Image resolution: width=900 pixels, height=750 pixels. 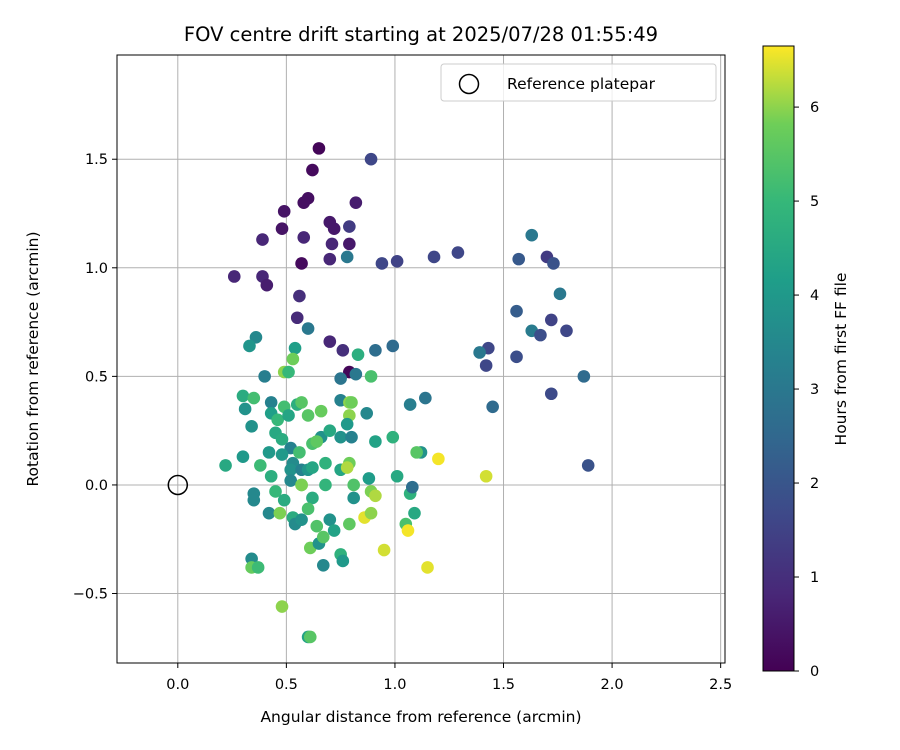 What do you see at coordinates (420, 717) in the screenshot?
I see `x-axis-label: Angular distance from reference (arcmin)` at bounding box center [420, 717].